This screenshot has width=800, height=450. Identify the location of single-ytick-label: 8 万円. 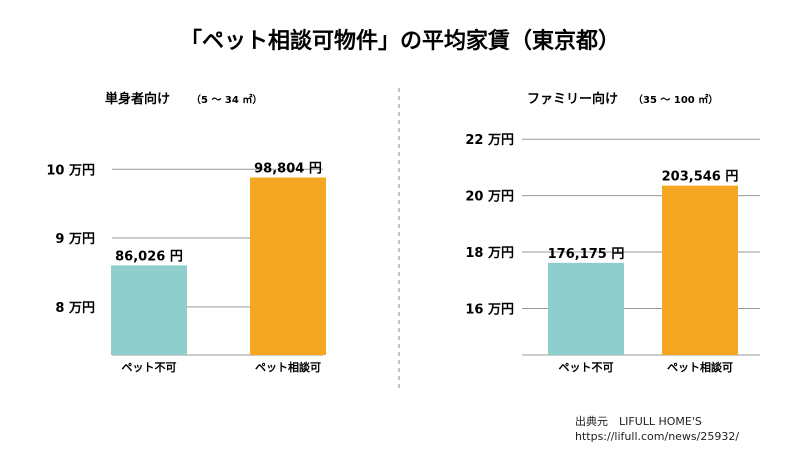
(75, 308).